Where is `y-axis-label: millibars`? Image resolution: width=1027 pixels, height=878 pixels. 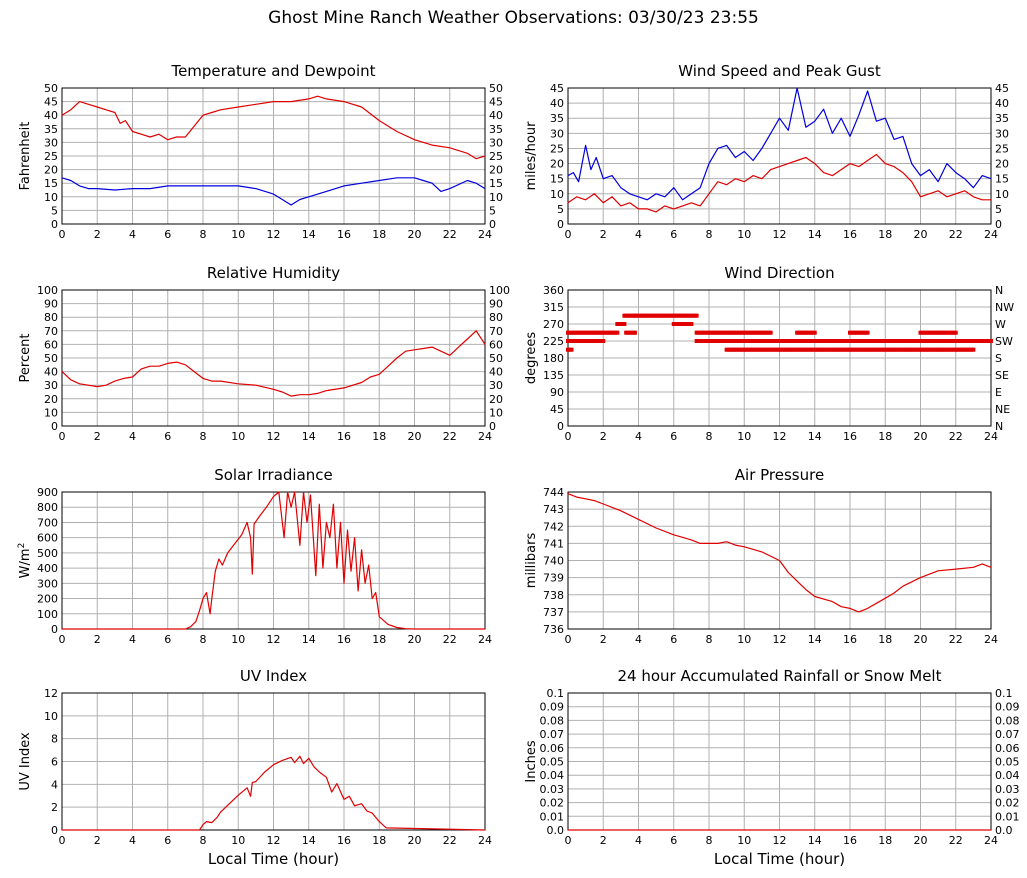 y-axis-label: millibars is located at coordinates (531, 561).